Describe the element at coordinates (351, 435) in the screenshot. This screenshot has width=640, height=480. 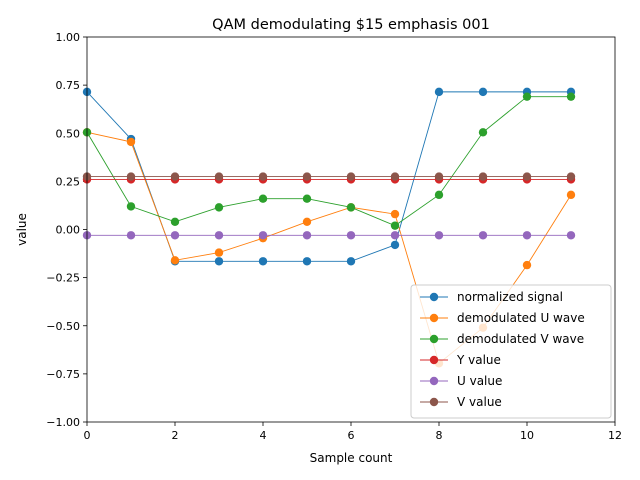
I see `x-tick-label: 6` at that location.